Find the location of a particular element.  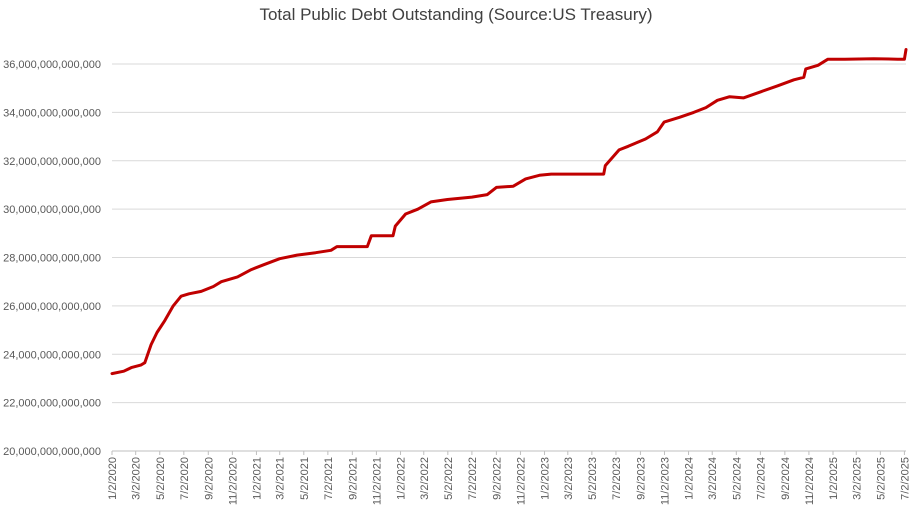

x-tick-label: 7/2/2024 is located at coordinates (761, 478).